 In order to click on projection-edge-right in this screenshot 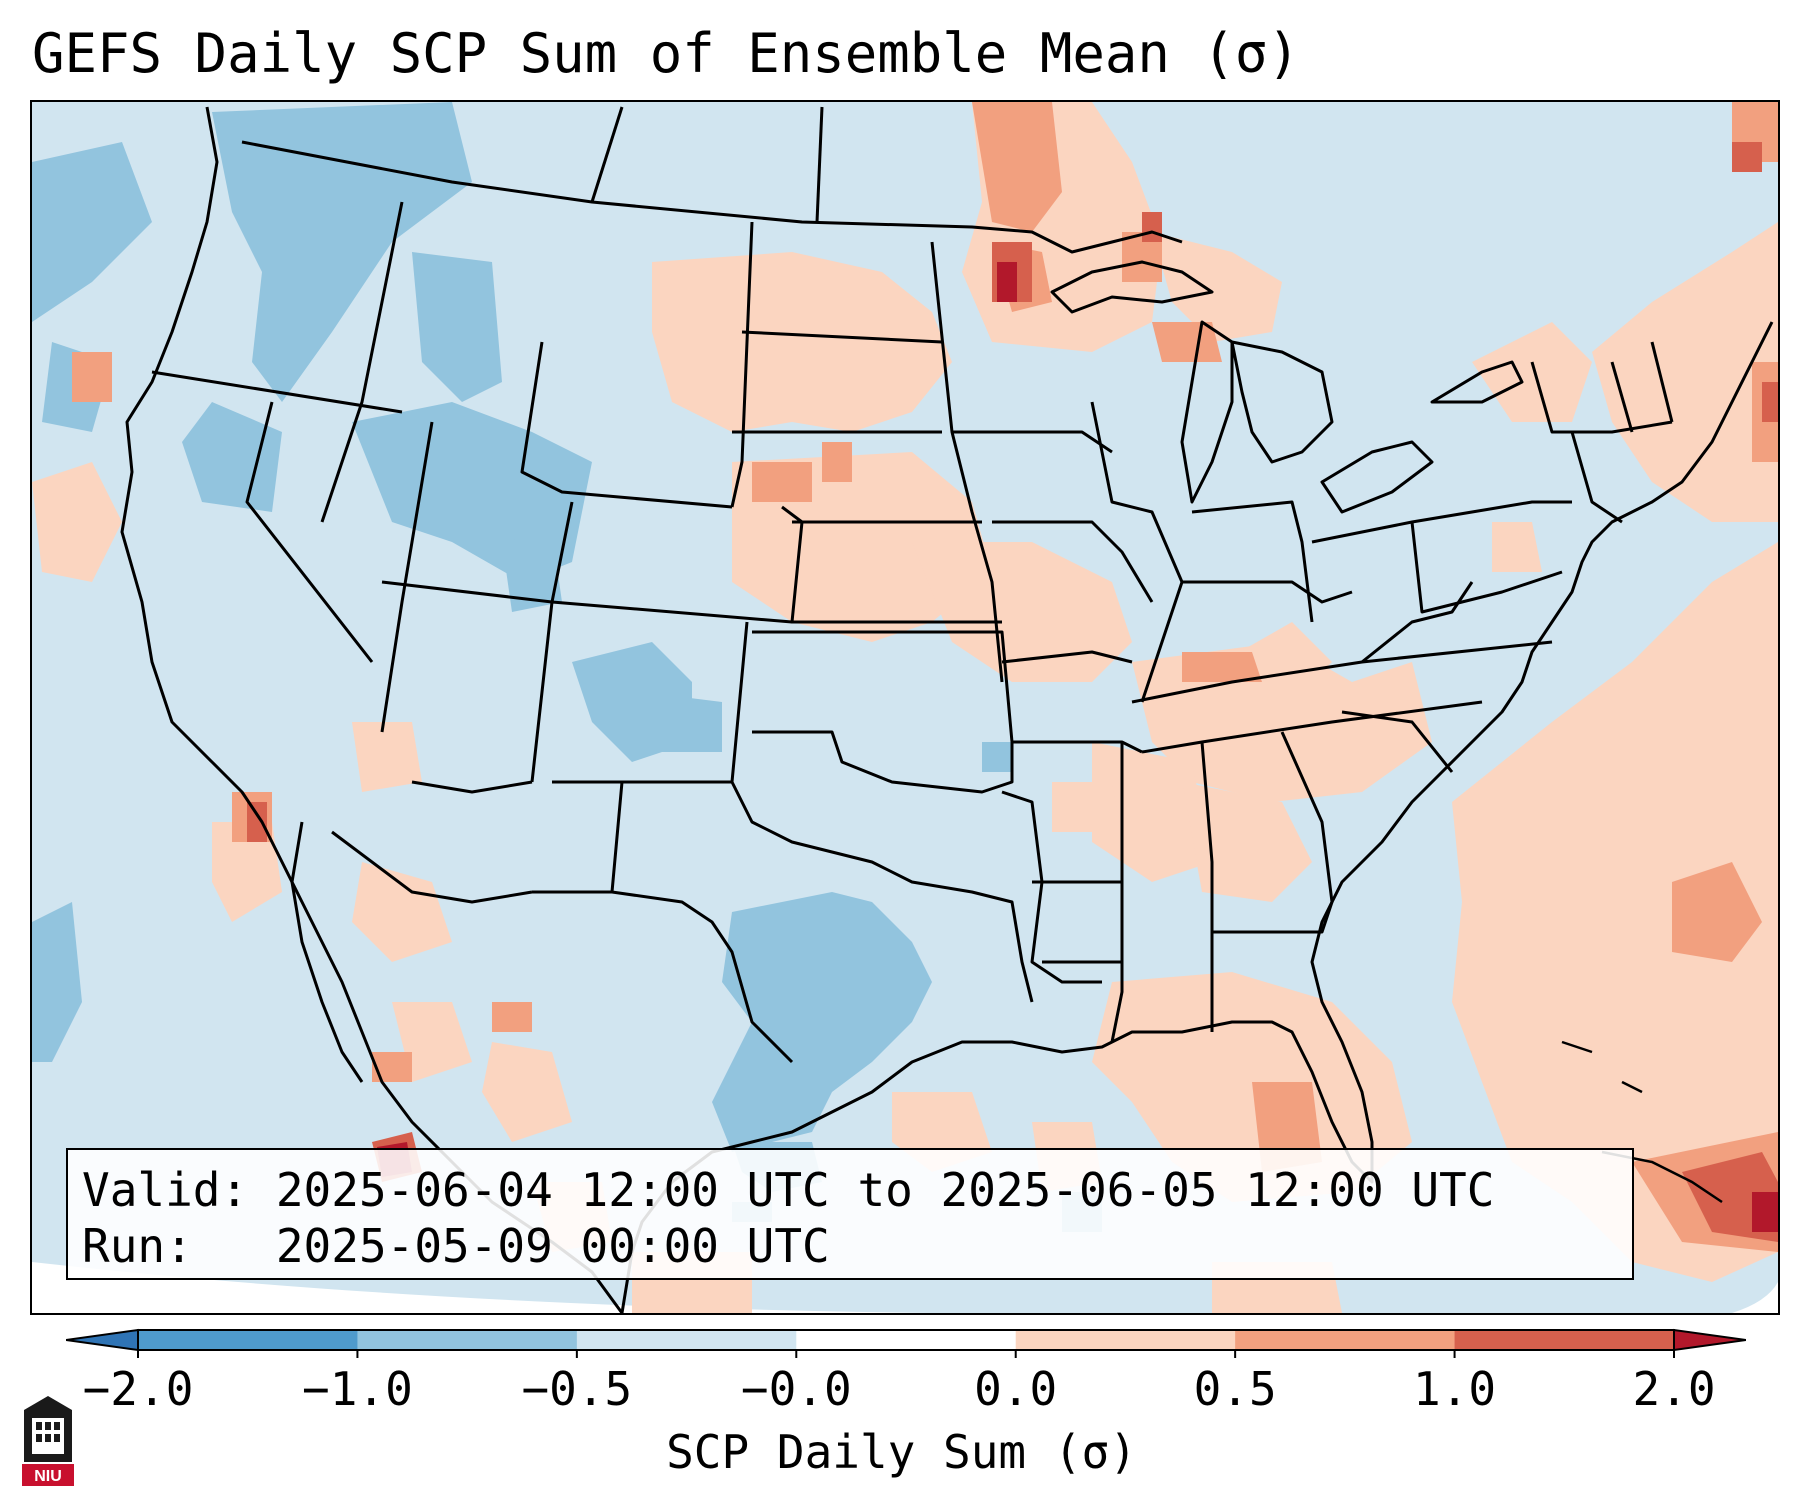, I will do `click(1755, 1297)`.